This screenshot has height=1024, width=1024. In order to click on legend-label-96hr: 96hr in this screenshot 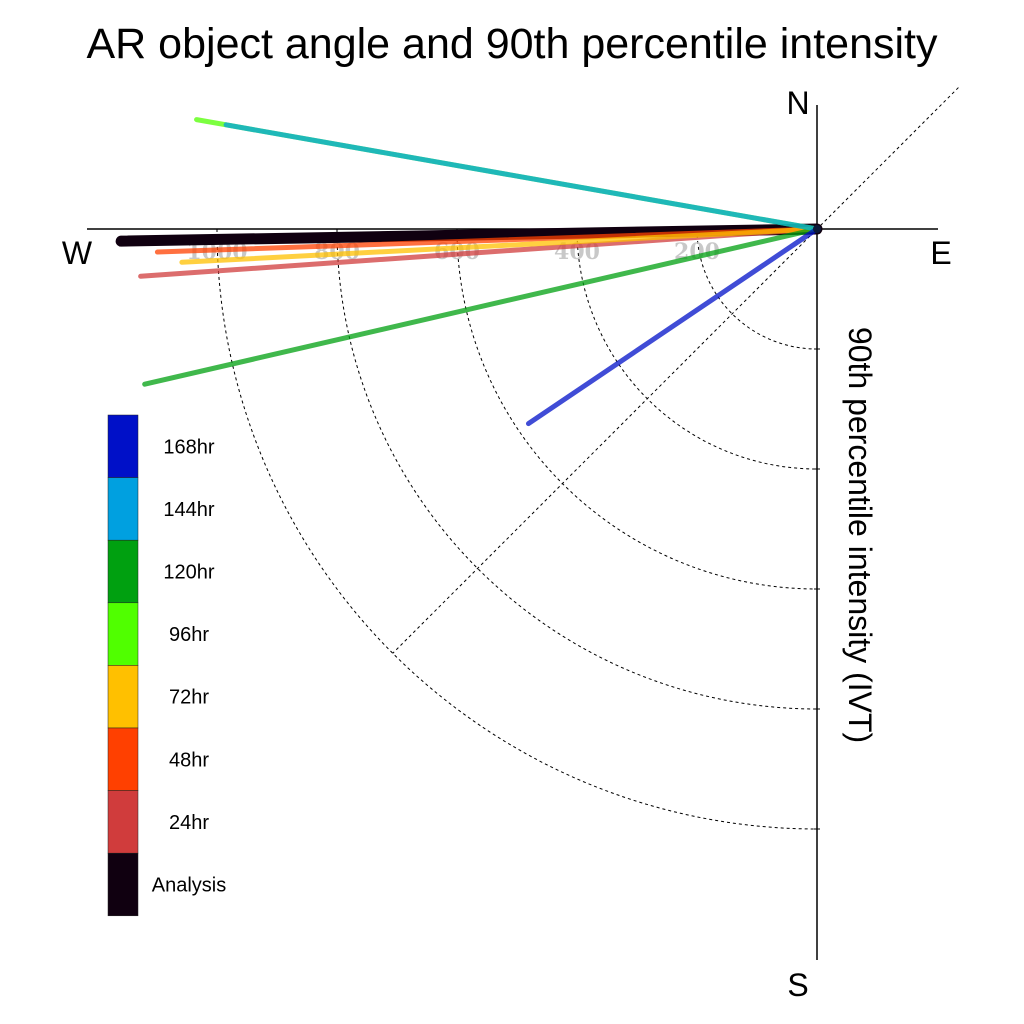, I will do `click(189, 635)`.